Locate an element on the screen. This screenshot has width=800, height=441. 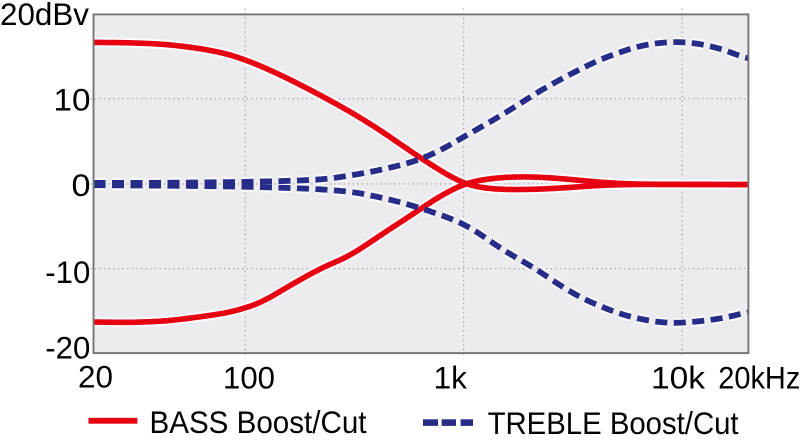
svg-text: BASS Boost/Cut is located at coordinates (258, 422).